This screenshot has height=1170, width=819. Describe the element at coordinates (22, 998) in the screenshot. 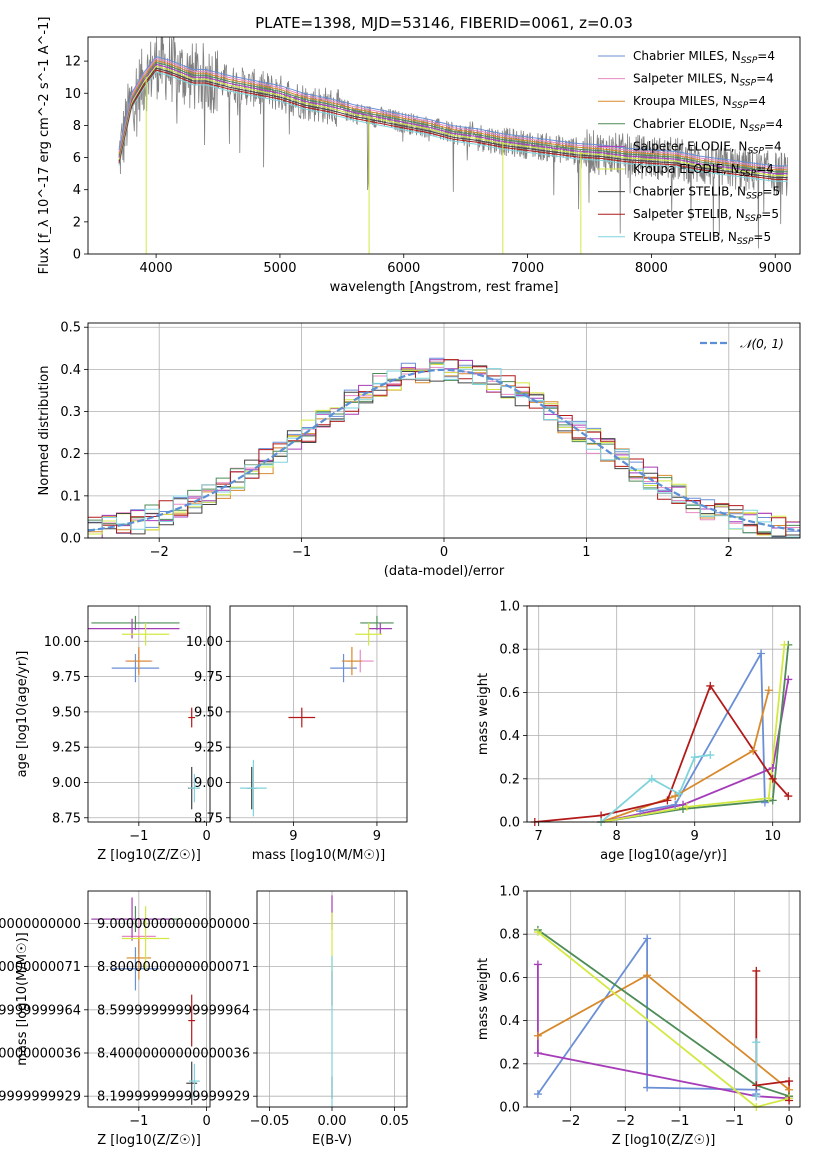

I see `y-axis-label: mass [log10(M/M☉)]` at that location.